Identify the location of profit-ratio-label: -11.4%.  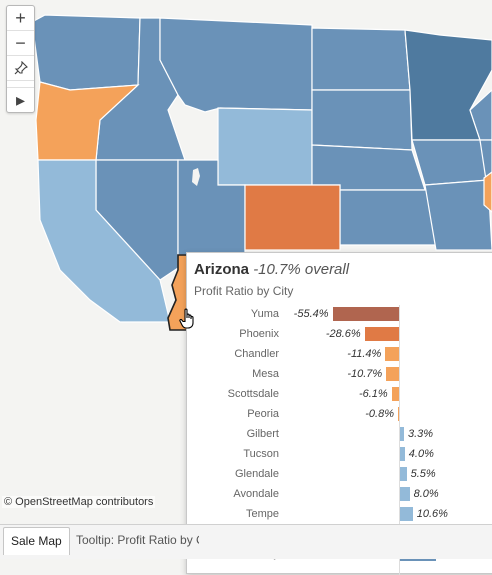
(364, 354).